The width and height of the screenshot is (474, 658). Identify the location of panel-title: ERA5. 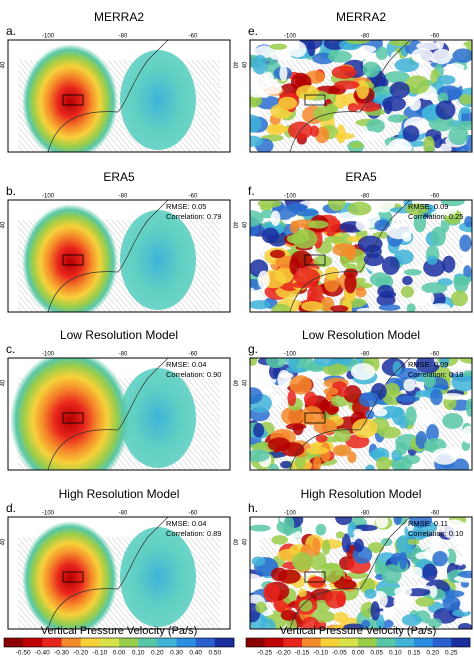
(361, 177).